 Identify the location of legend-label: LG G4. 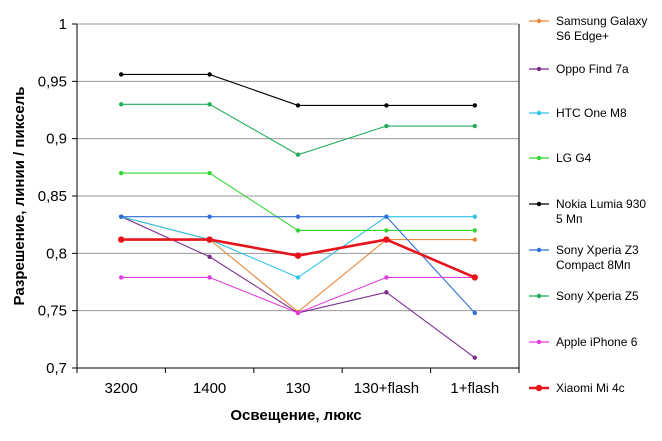
(574, 158).